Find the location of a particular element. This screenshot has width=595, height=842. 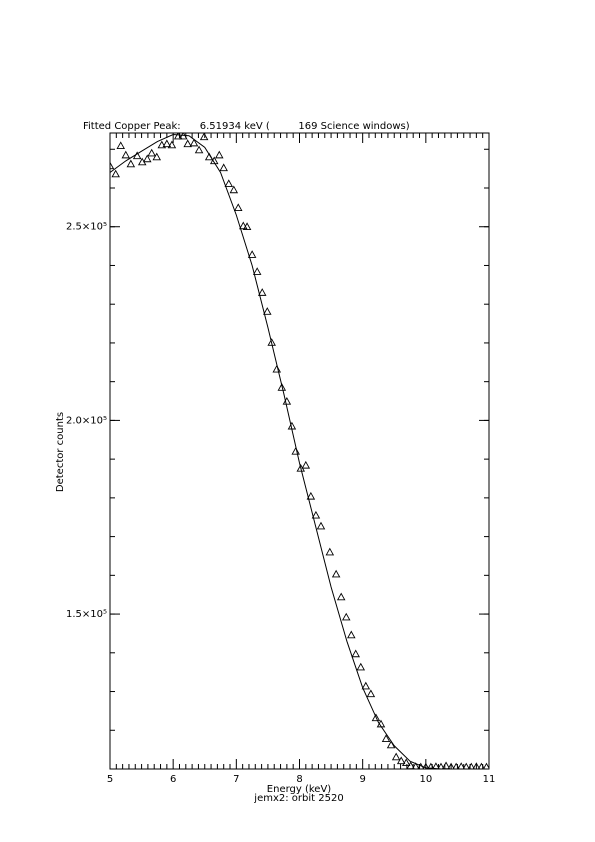

y-tick-label: 2.5×10⁵ is located at coordinates (86, 227).